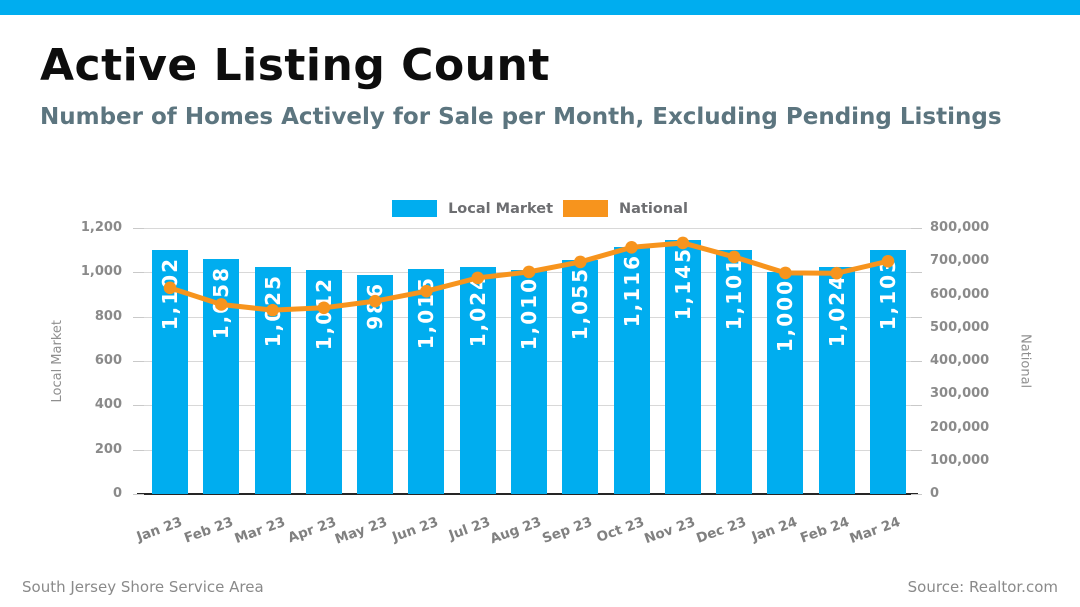 This screenshot has height=607, width=1080. Describe the element at coordinates (670, 531) in the screenshot. I see `x-axis-tick-label: Nov 23` at that location.